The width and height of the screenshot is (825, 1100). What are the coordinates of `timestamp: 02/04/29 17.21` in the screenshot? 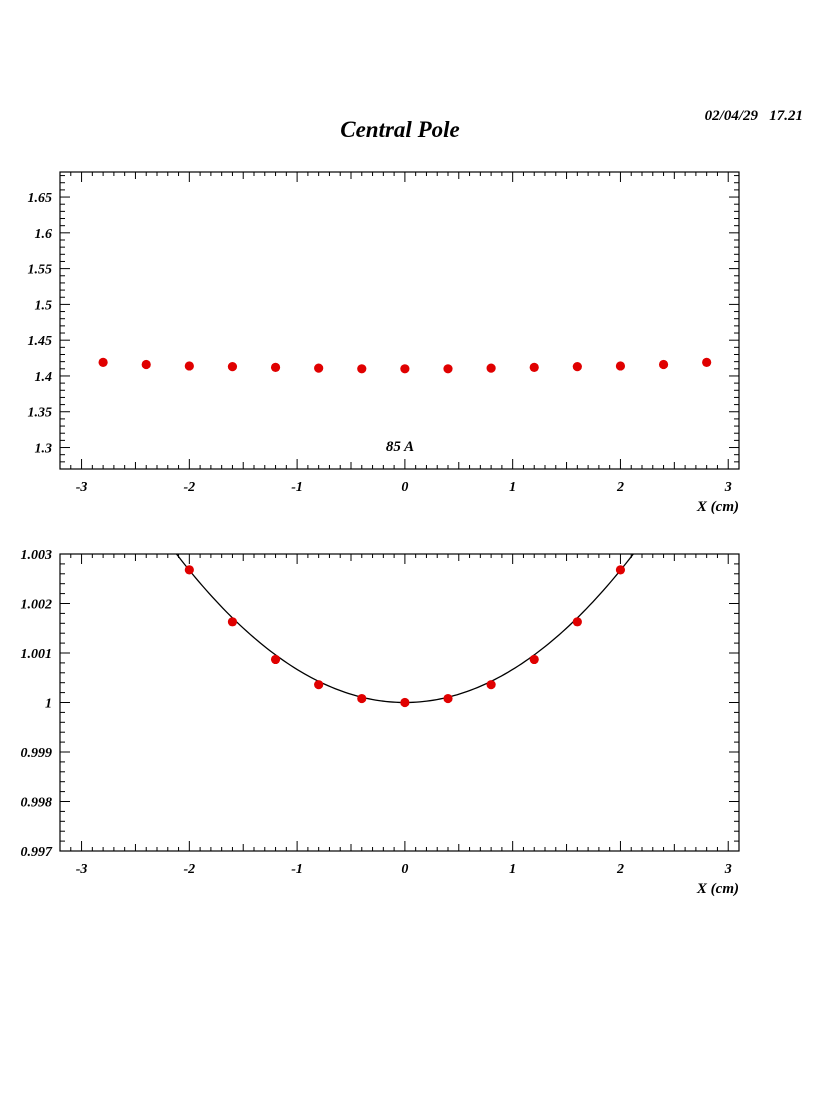 It's located at (754, 116).